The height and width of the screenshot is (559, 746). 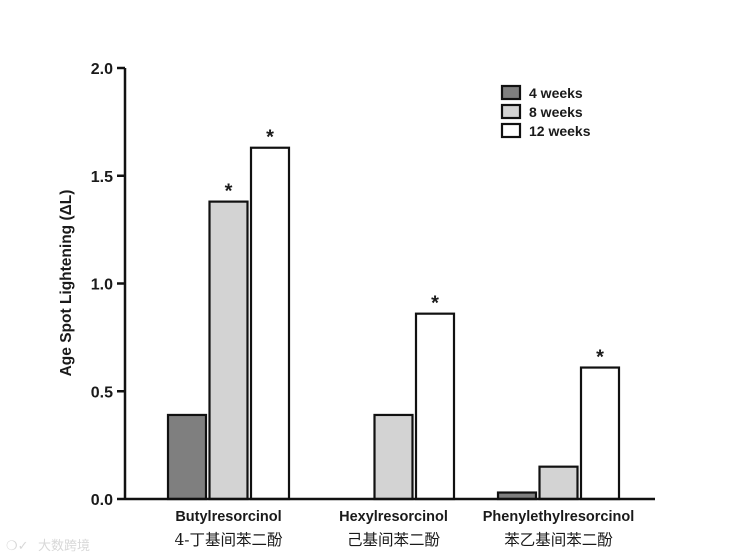 I want to click on y-tick-label: 0.0, so click(x=102, y=500).